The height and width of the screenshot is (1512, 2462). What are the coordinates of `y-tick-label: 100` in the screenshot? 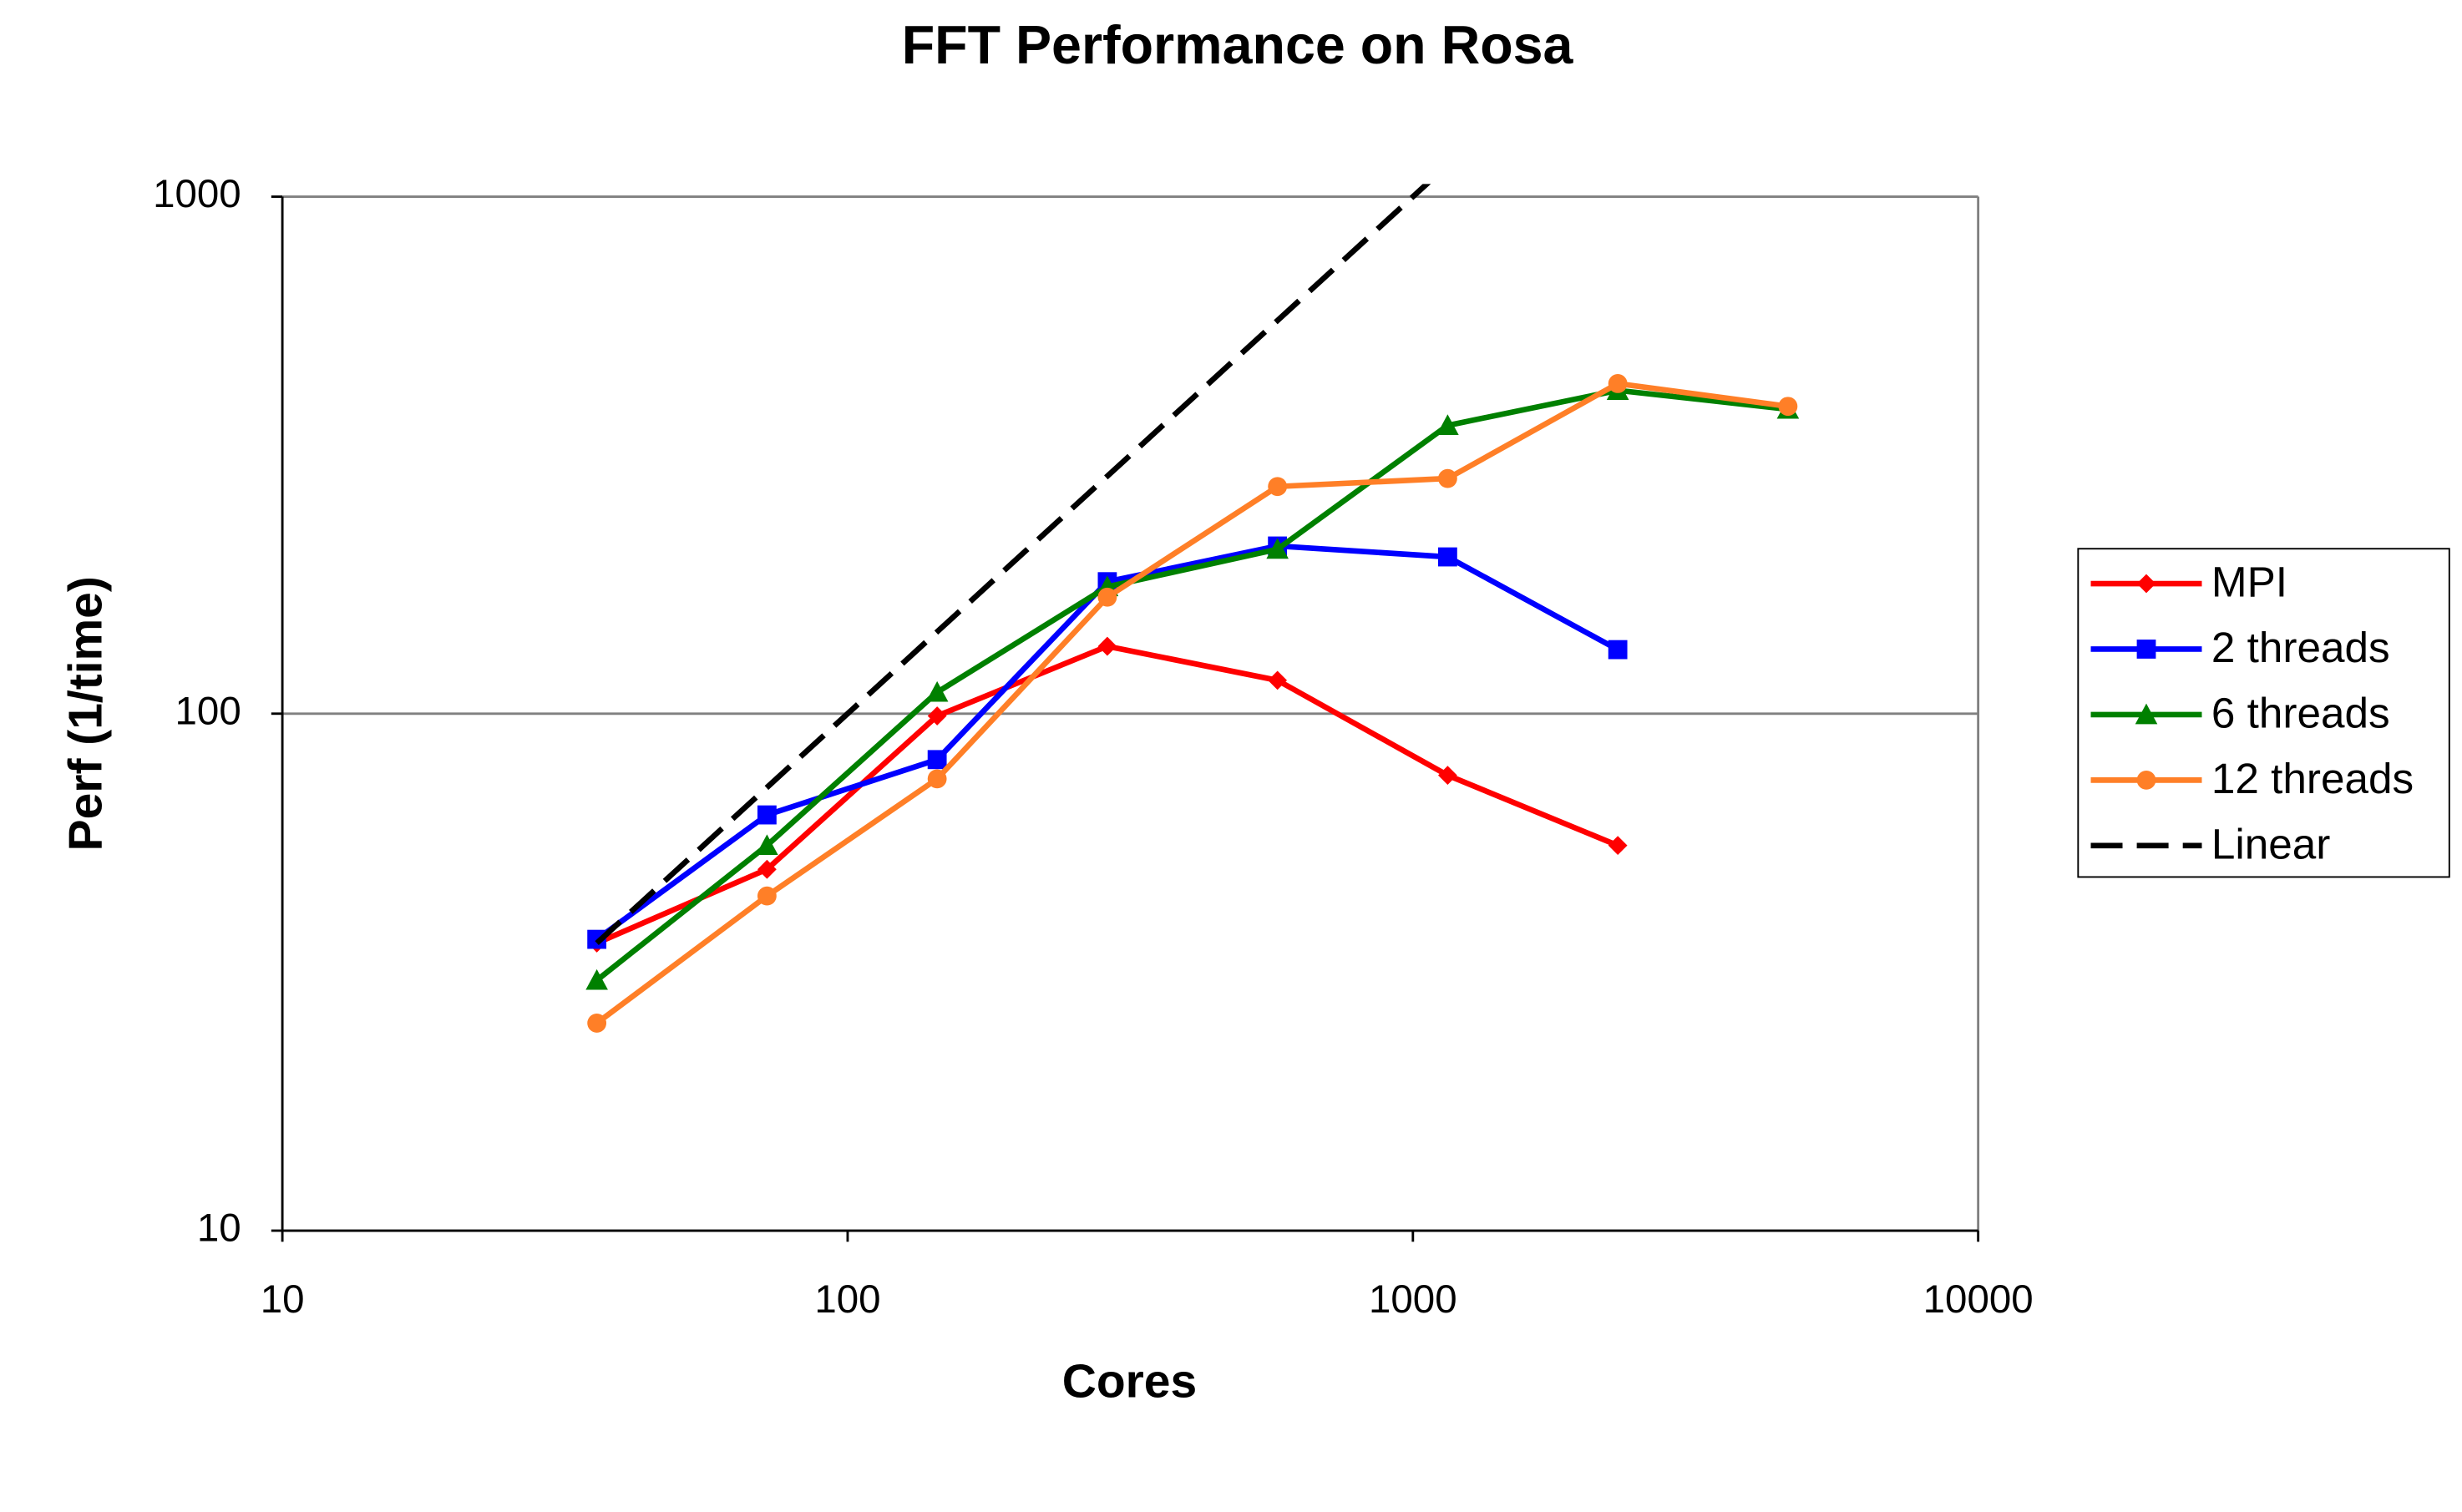 It's located at (208, 711).